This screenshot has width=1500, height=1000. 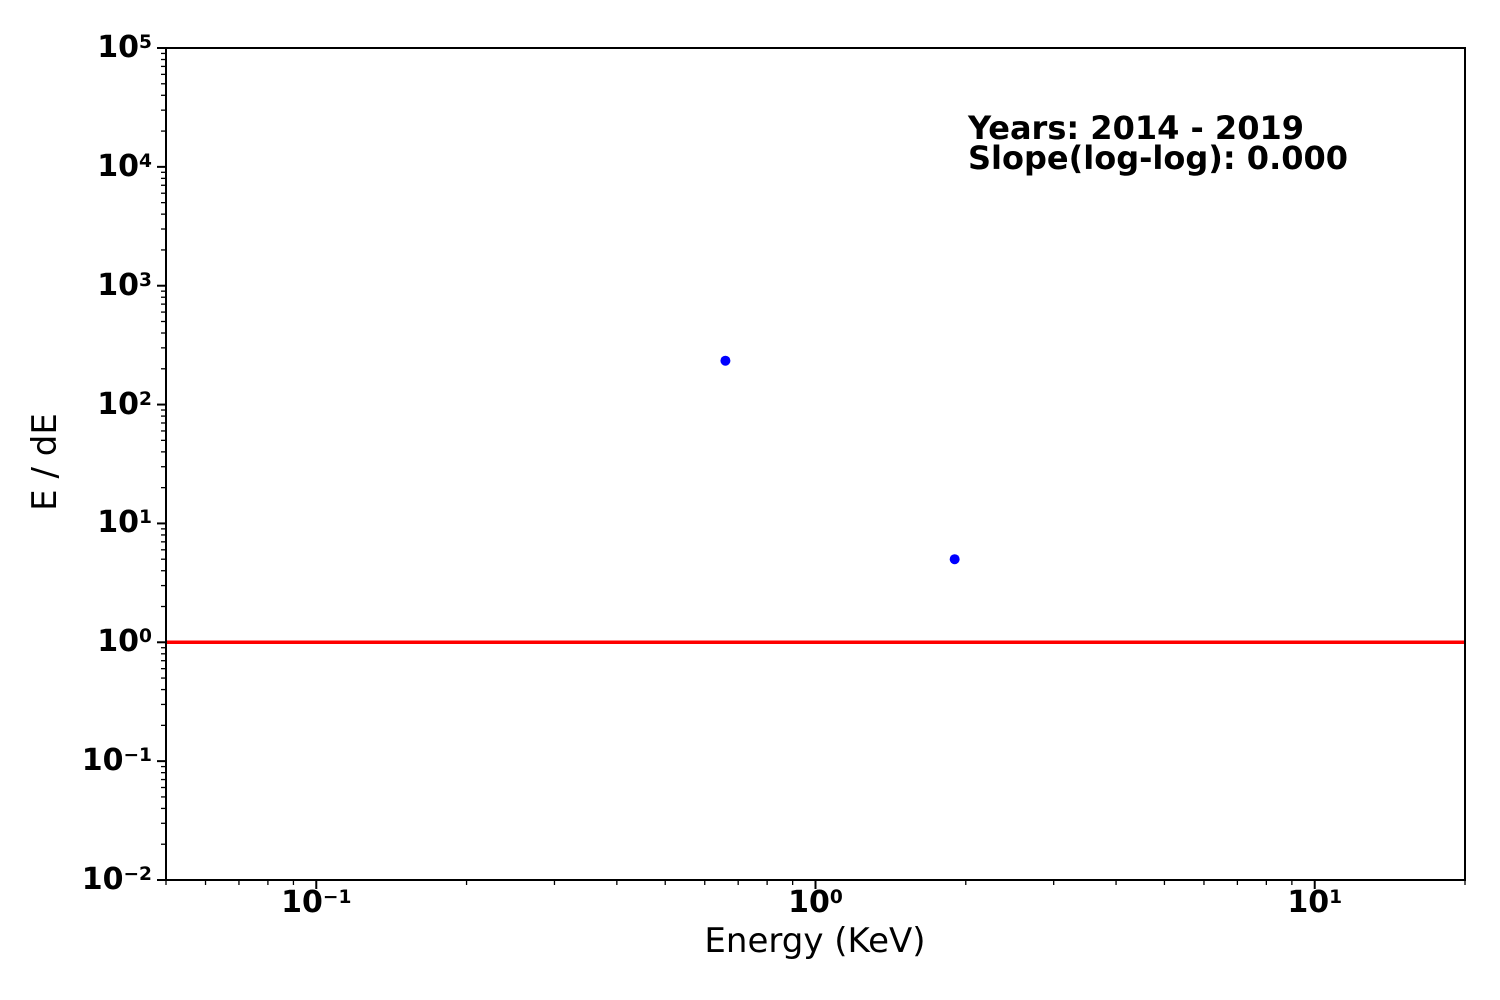 I want to click on y-tick-label: 104, so click(x=124, y=166).